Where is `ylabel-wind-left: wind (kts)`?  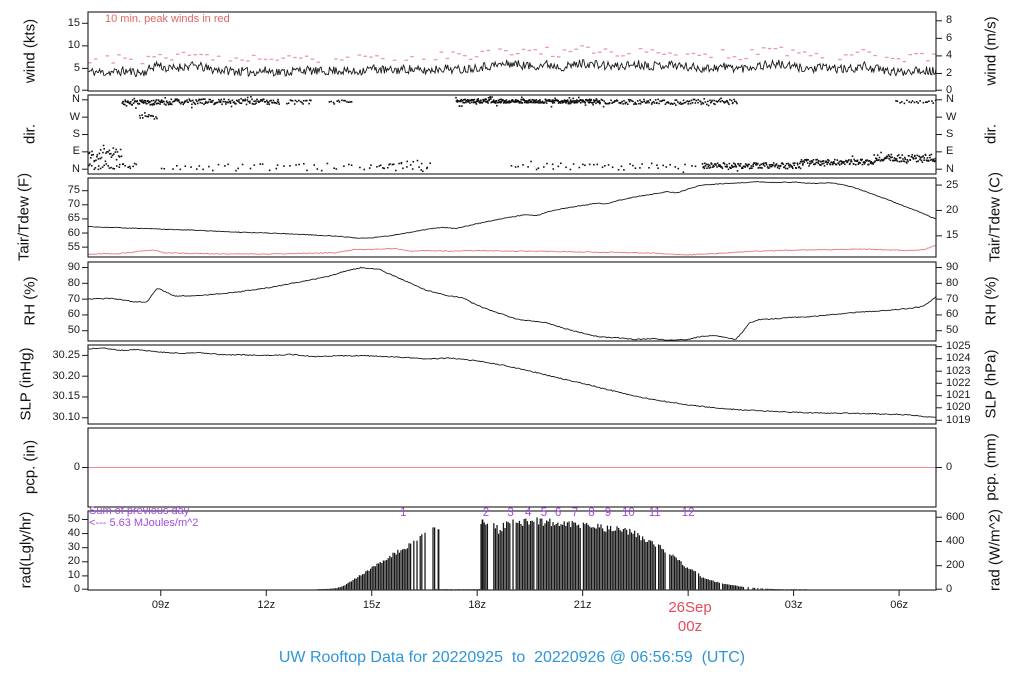
ylabel-wind-left: wind (kts) is located at coordinates (30, 51).